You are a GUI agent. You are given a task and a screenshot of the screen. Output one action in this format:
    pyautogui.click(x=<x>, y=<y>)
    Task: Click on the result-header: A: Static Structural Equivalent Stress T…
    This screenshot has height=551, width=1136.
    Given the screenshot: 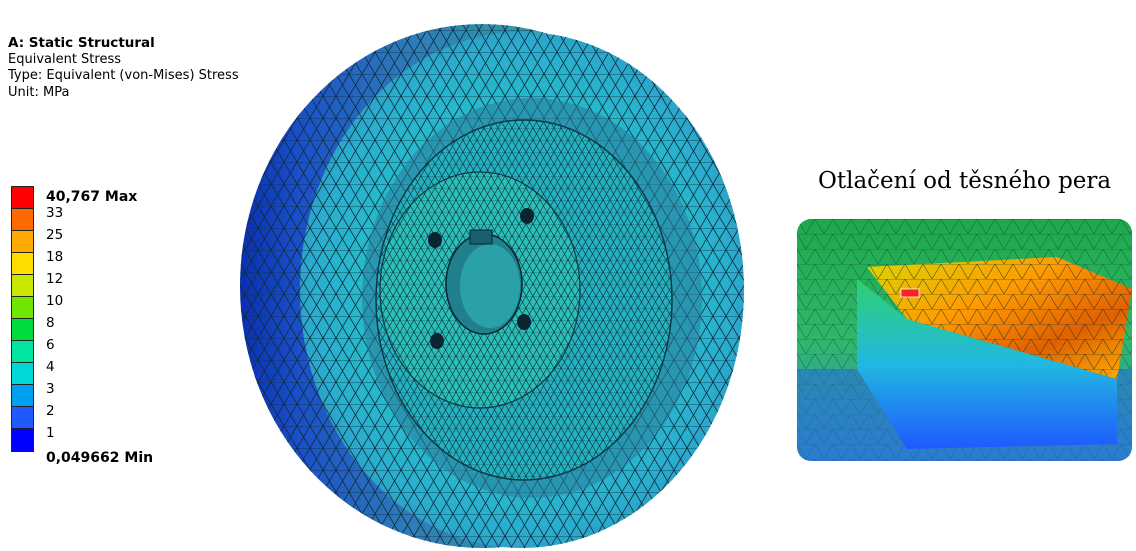 What is the action you would take?
    pyautogui.click(x=123, y=68)
    